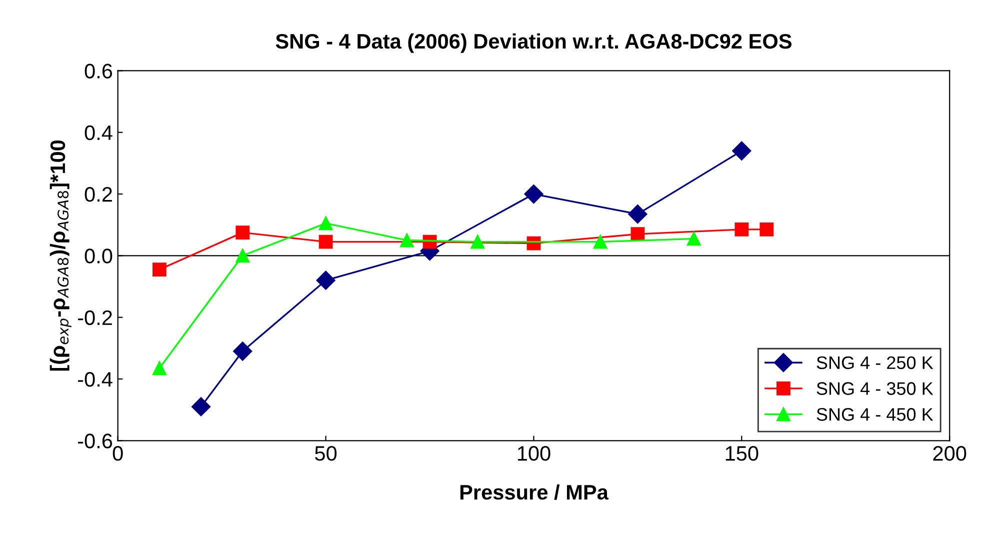 The width and height of the screenshot is (982, 544). What do you see at coordinates (875, 388) in the screenshot?
I see `legend-label: SNG 4 - 350 K` at bounding box center [875, 388].